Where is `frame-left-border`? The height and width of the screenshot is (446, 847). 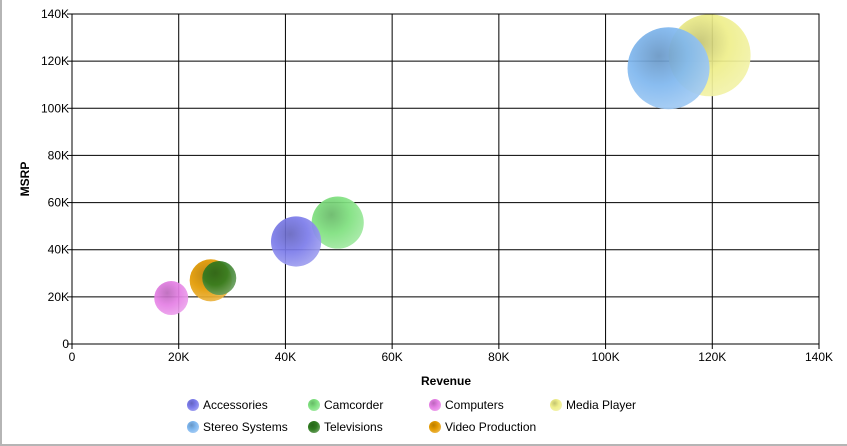
frame-left-border is located at coordinates (1, 223).